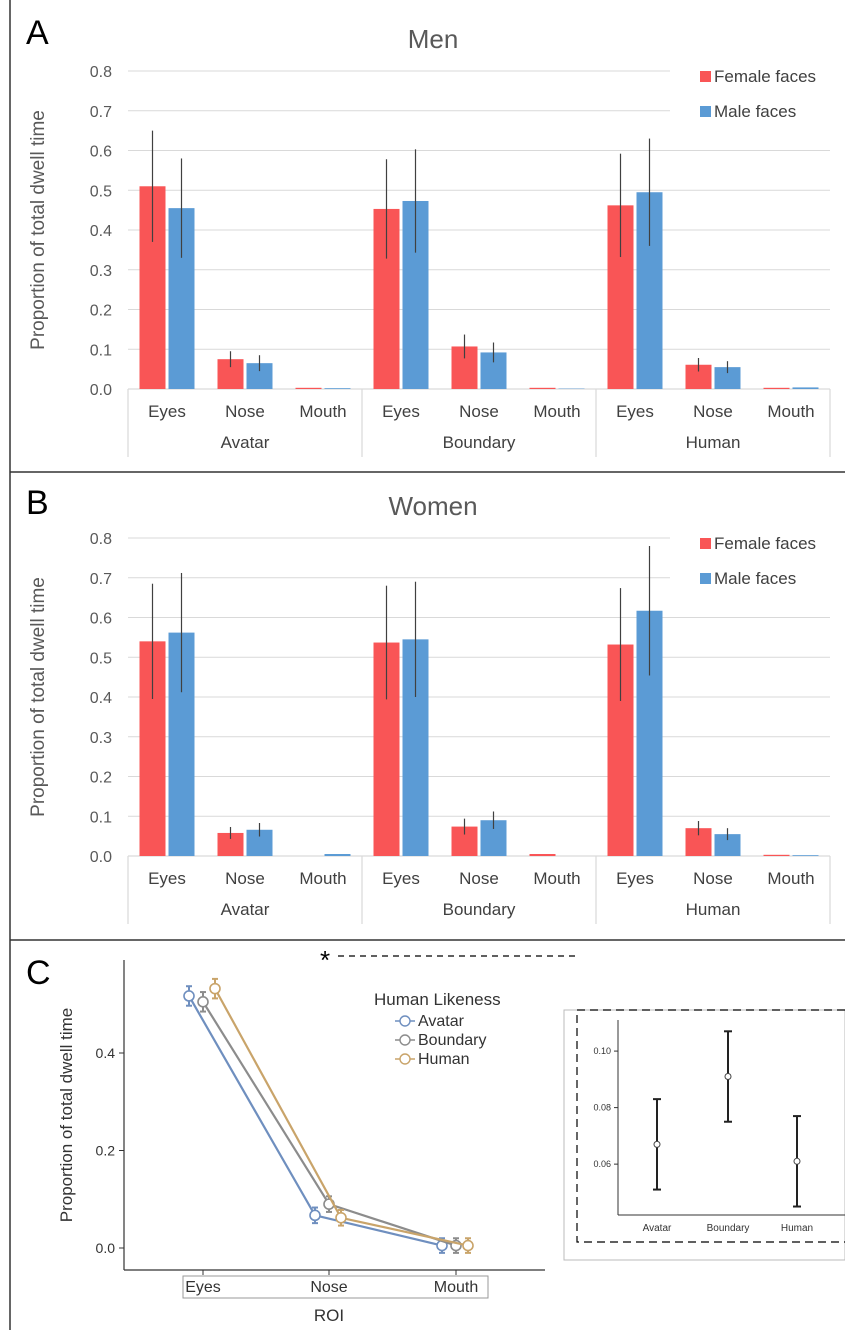 This screenshot has width=845, height=1330. I want to click on chart-title: Men, so click(433, 39).